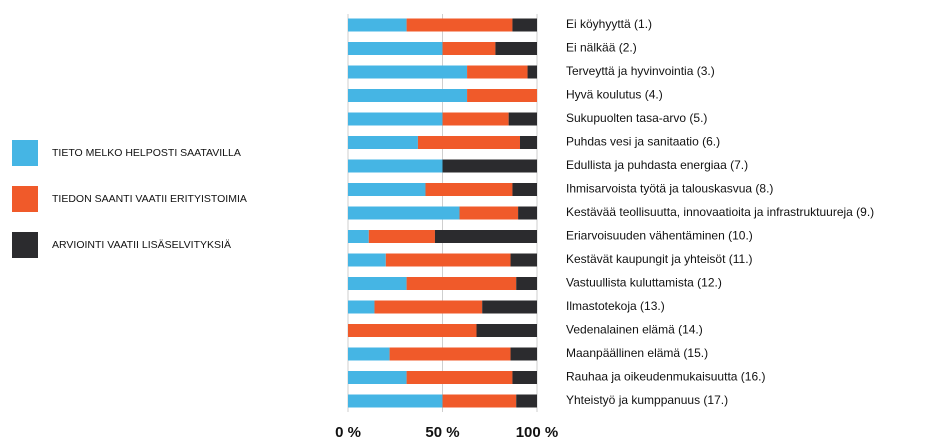 This screenshot has height=441, width=950. I want to click on category-label: Hyvä koulutus (4.), so click(614, 95).